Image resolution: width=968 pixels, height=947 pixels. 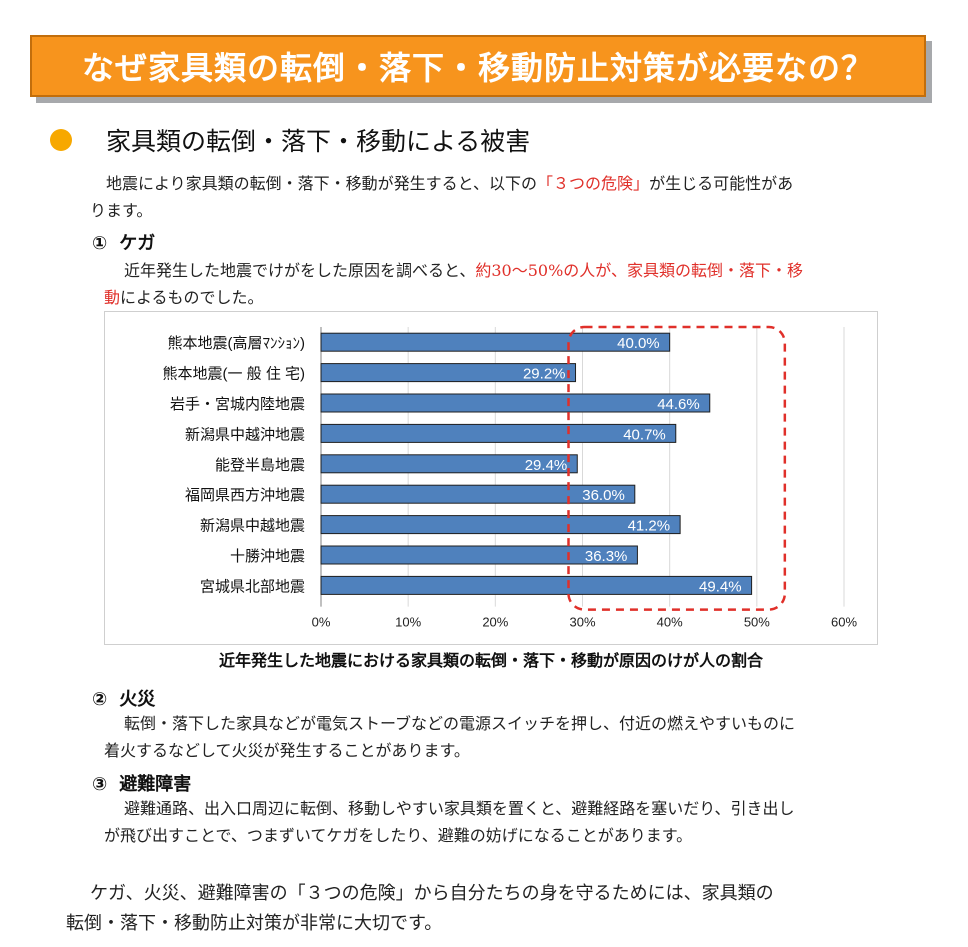 What do you see at coordinates (398, 835) in the screenshot?
I see `item3-line2: が飛び出すことで、つまずいてケガをしたり、避難の妨げになることがあります。` at bounding box center [398, 835].